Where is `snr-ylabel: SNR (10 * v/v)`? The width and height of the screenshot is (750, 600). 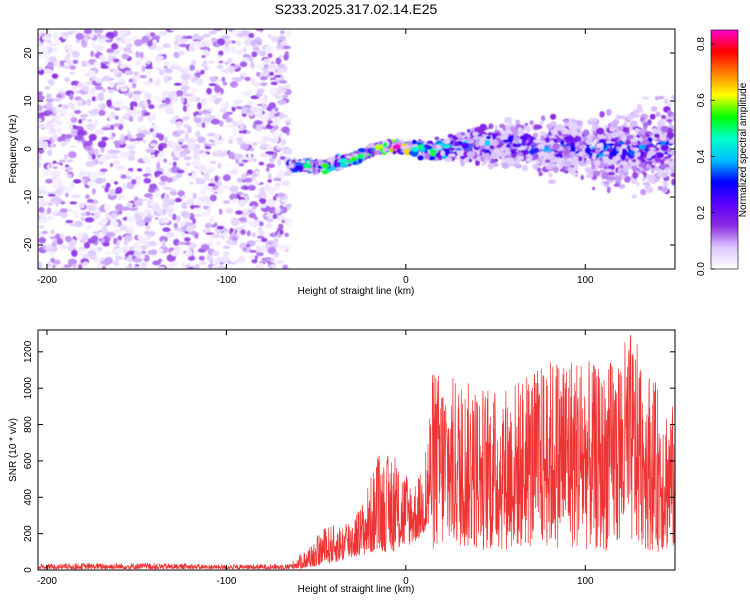 snr-ylabel: SNR (10 * v/v) is located at coordinates (13, 450).